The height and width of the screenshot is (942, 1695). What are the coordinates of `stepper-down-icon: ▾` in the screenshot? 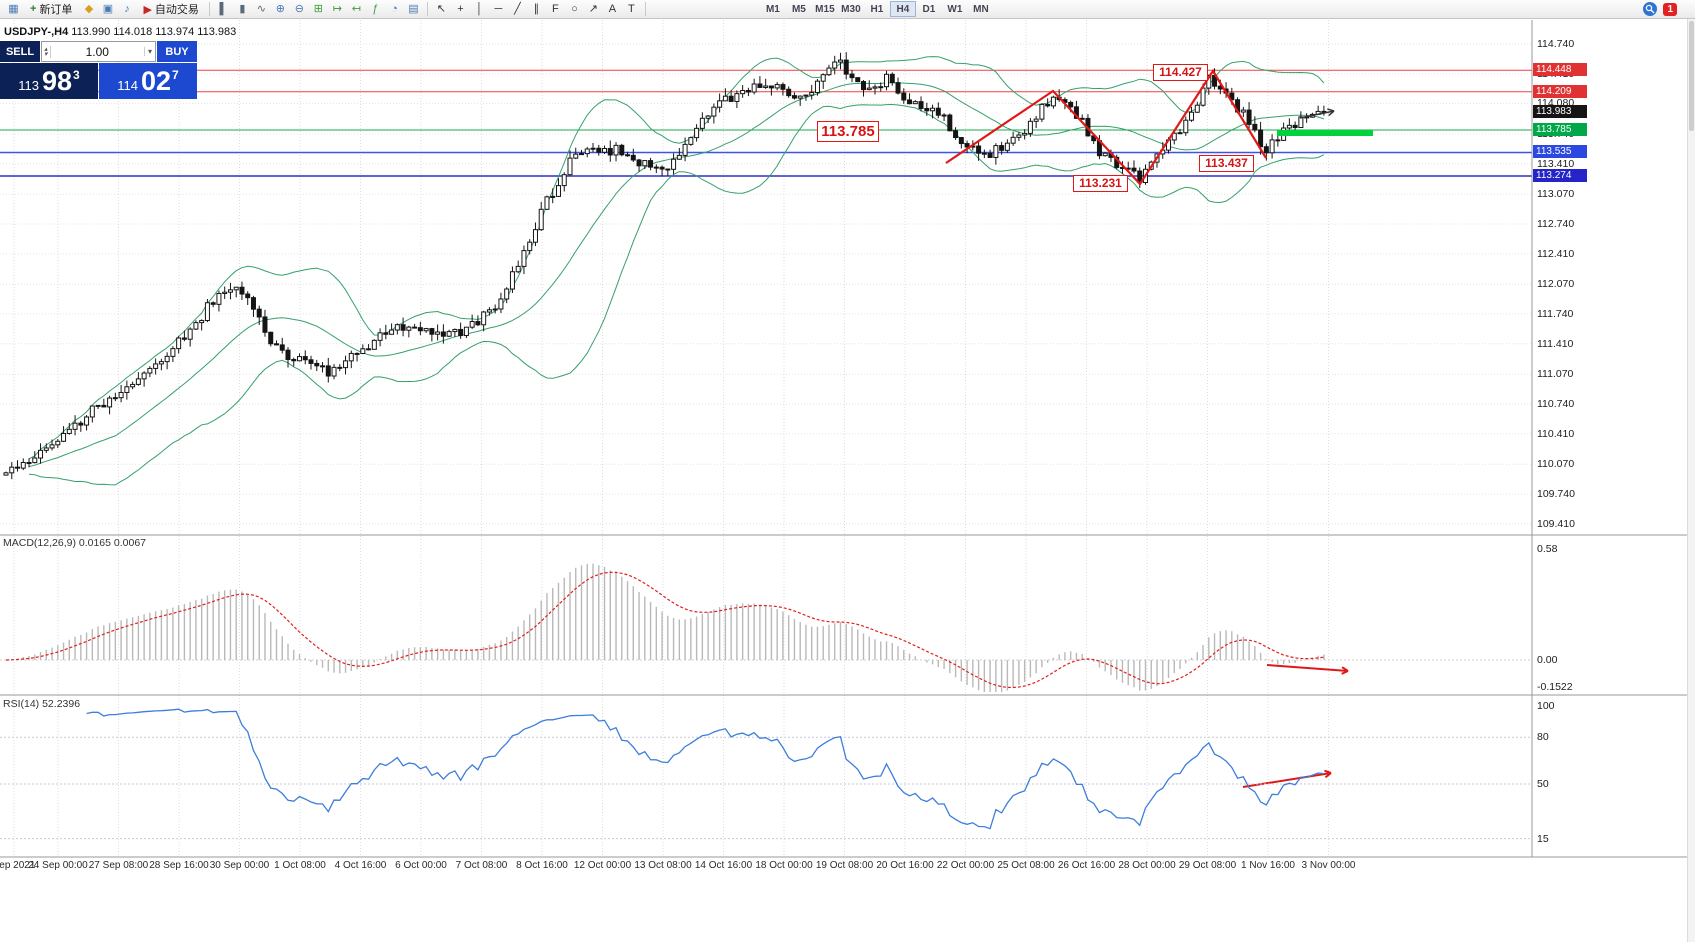 It's located at (46, 54).